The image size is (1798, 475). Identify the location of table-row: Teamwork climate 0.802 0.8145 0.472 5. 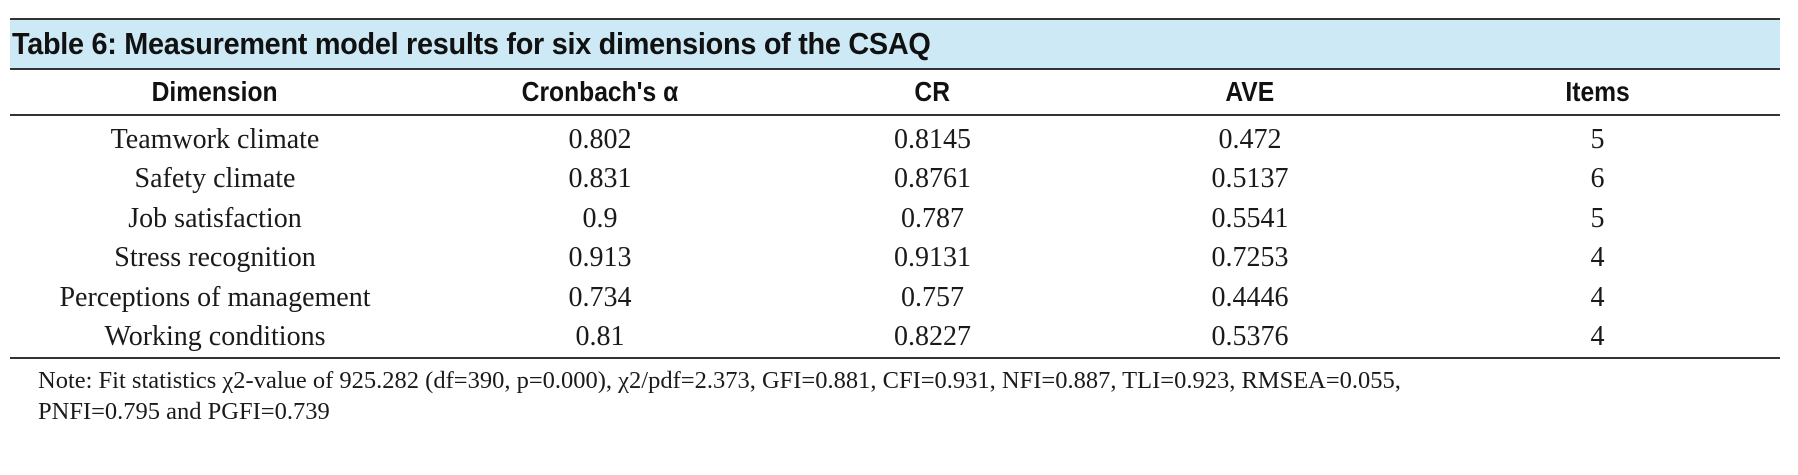
(895, 137).